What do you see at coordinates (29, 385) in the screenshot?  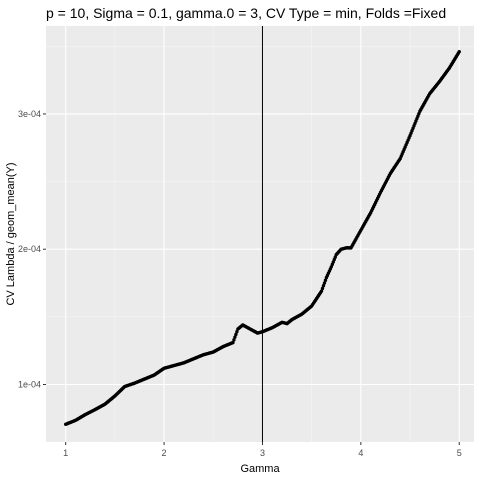 I see `y-tick-label: 1e-04` at bounding box center [29, 385].